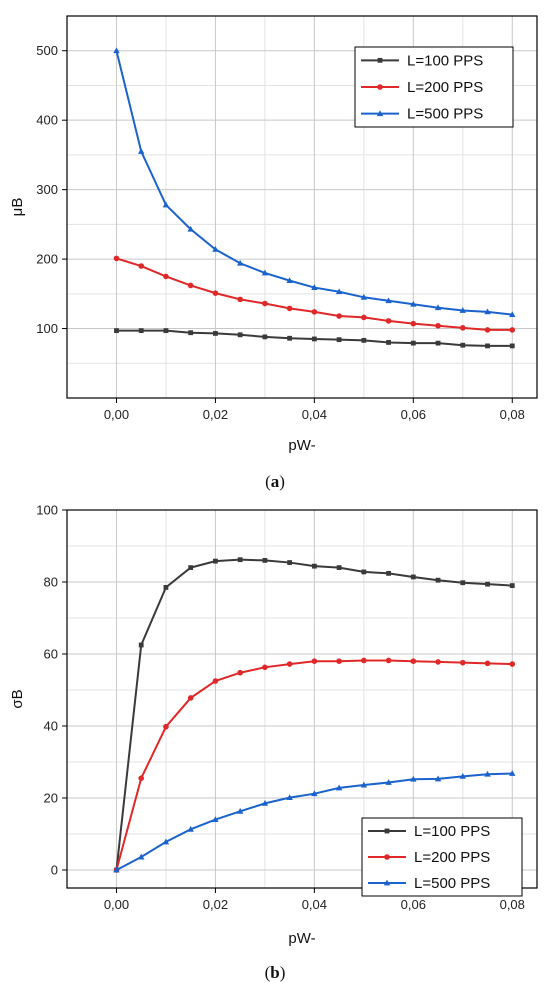 The width and height of the screenshot is (550, 995). I want to click on y-tick-label: 100, so click(47, 510).